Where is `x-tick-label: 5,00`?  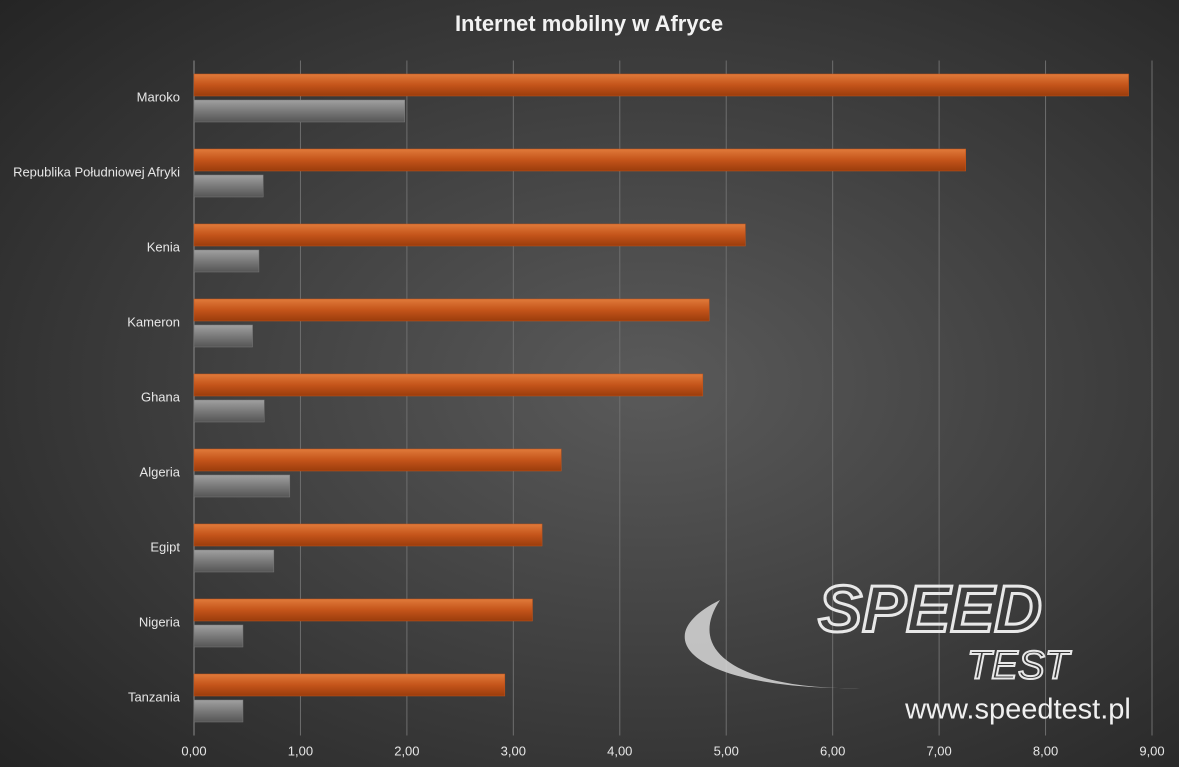 x-tick-label: 5,00 is located at coordinates (726, 750).